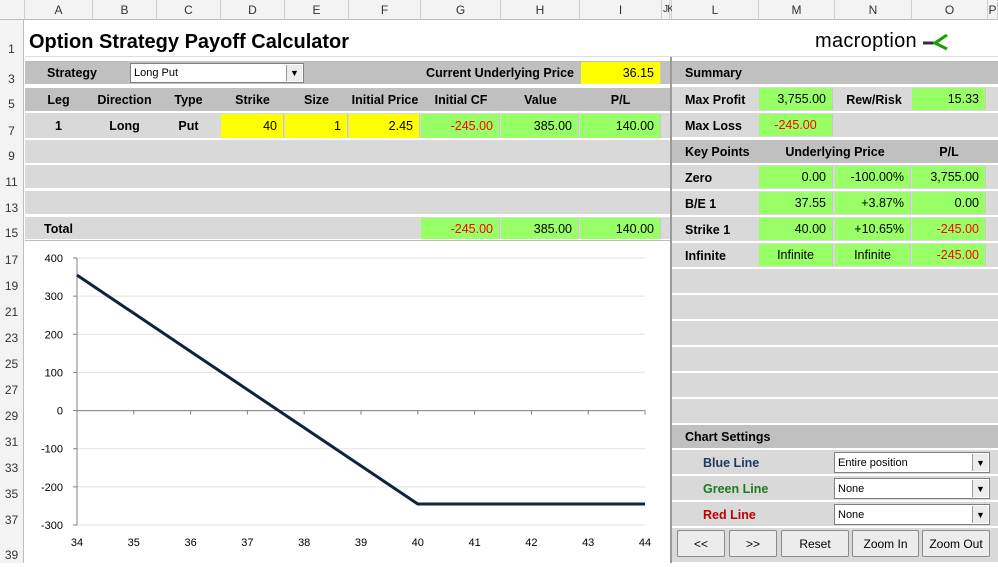 This screenshot has height=567, width=998. I want to click on key-point-pct: +10.65%, so click(873, 229).